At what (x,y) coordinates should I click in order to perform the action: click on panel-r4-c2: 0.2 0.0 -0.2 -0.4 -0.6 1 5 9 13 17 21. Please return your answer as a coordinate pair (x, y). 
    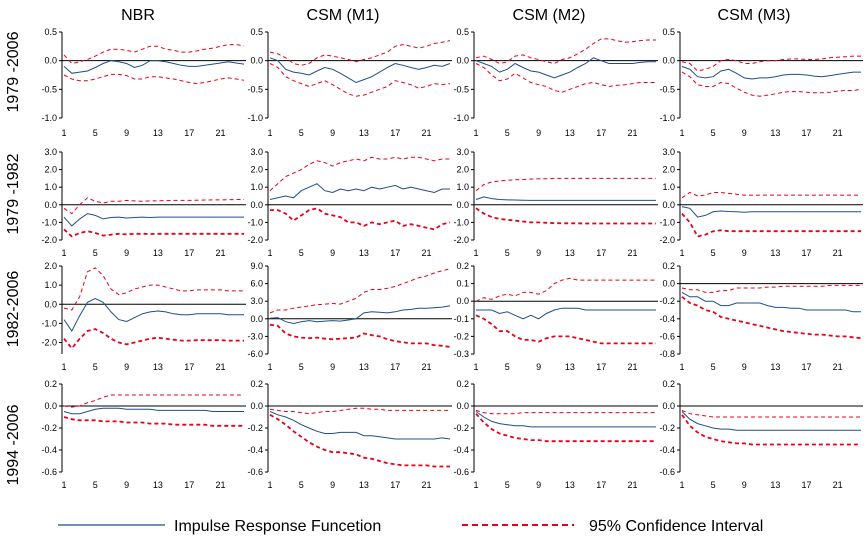
    Looking at the image, I should click on (349, 434).